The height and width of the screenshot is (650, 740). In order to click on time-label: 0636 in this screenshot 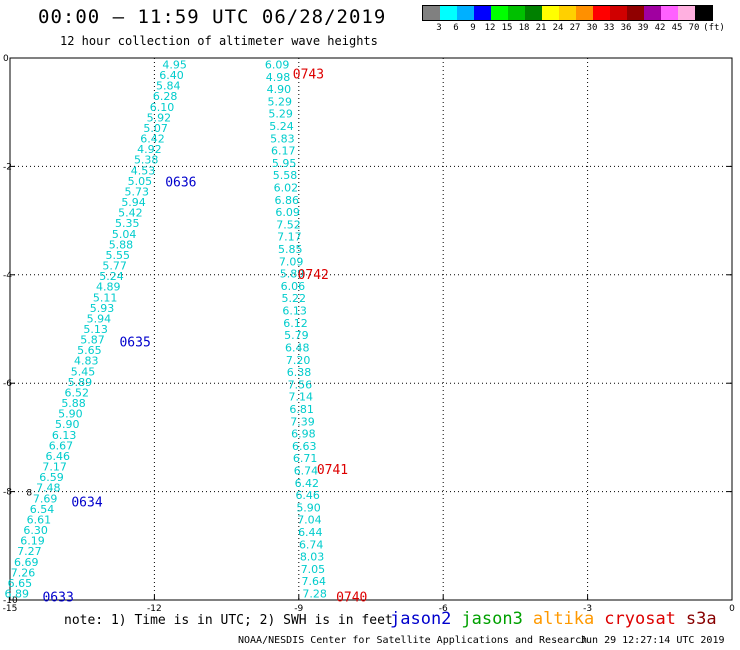, I will do `click(180, 183)`.